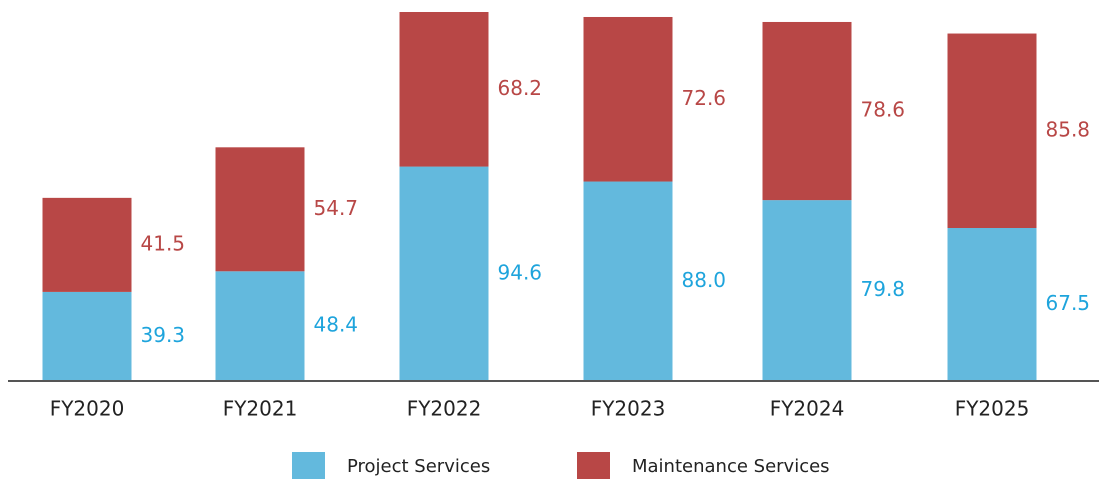 Image resolution: width=1099 pixels, height=479 pixels. What do you see at coordinates (444, 409) in the screenshot?
I see `x-tick-label: FY2022` at bounding box center [444, 409].